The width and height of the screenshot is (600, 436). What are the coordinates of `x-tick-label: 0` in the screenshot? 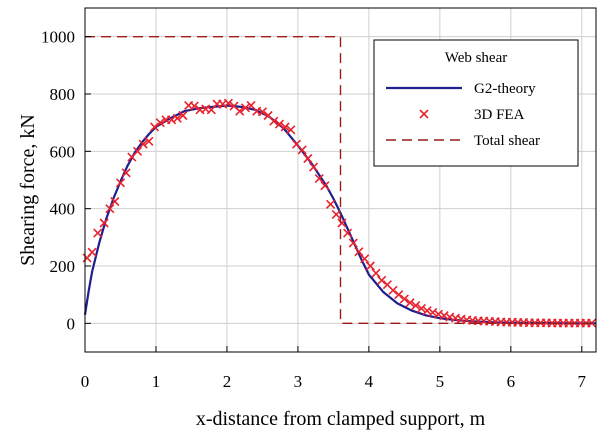 It's located at (85, 381).